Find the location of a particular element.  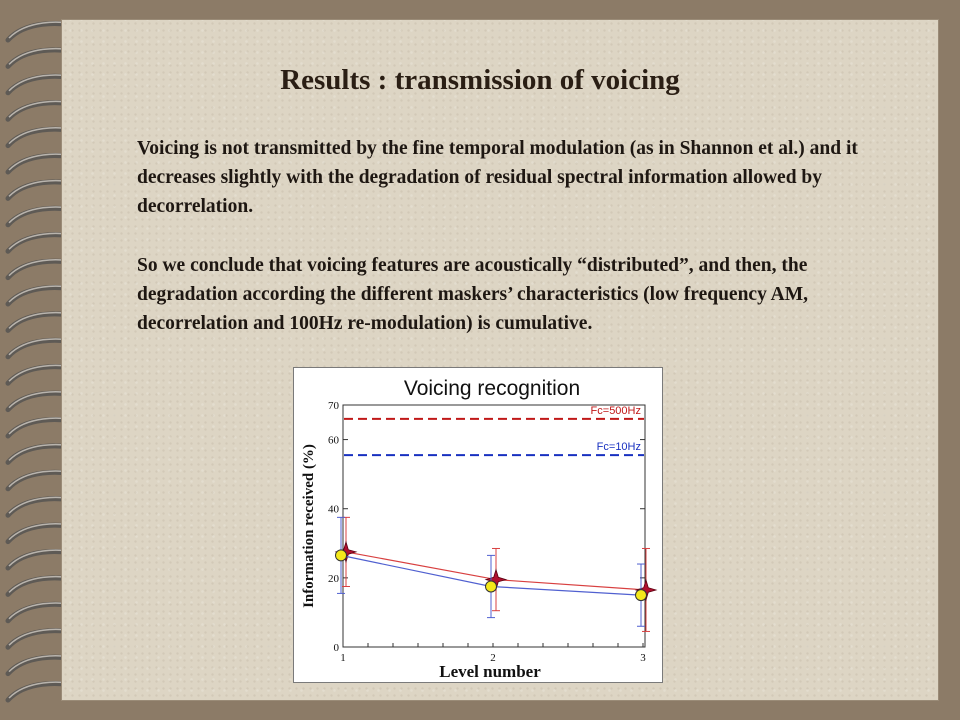

reference-line-label: Fc=500Hz is located at coordinates (616, 411).